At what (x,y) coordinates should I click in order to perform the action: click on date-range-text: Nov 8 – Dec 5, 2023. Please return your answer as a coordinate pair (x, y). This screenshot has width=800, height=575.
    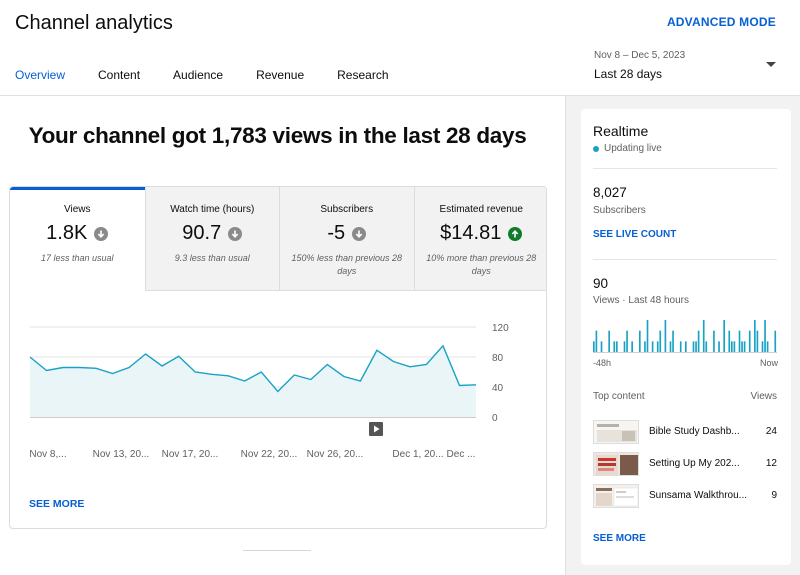
    Looking at the image, I should click on (640, 55).